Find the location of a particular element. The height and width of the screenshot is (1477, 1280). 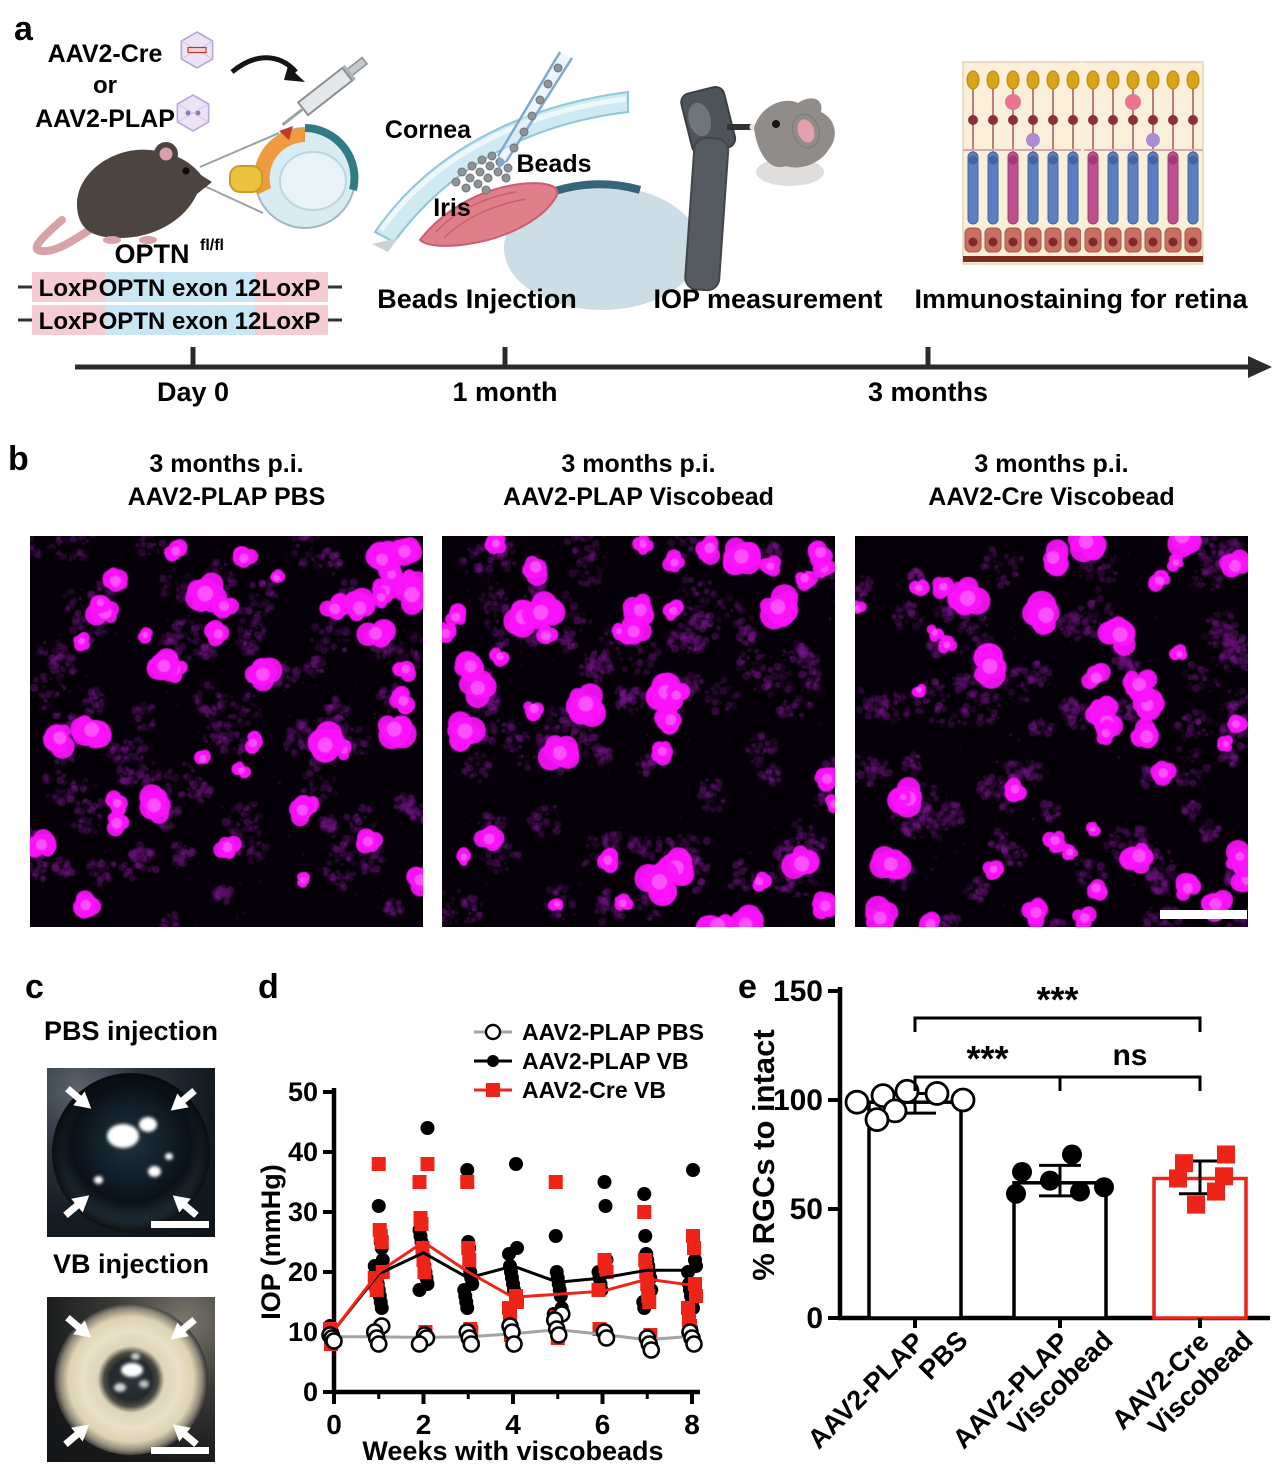

iris-label: Iris is located at coordinates (452, 208).